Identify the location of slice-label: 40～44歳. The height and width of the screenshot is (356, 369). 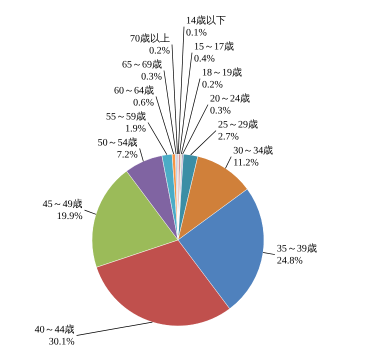
(54, 329).